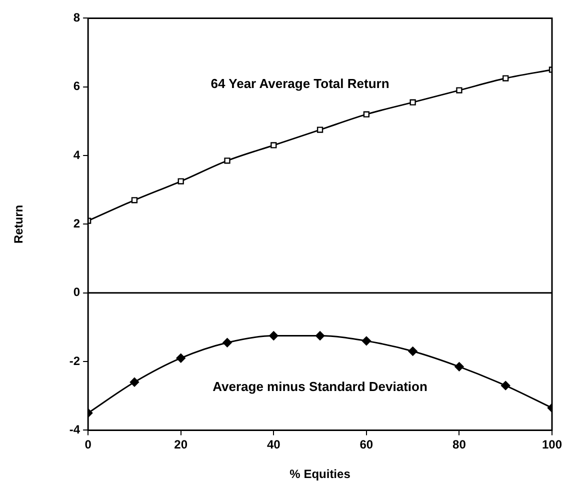 The width and height of the screenshot is (573, 494). I want to click on y-tick-label: 6, so click(76, 86).